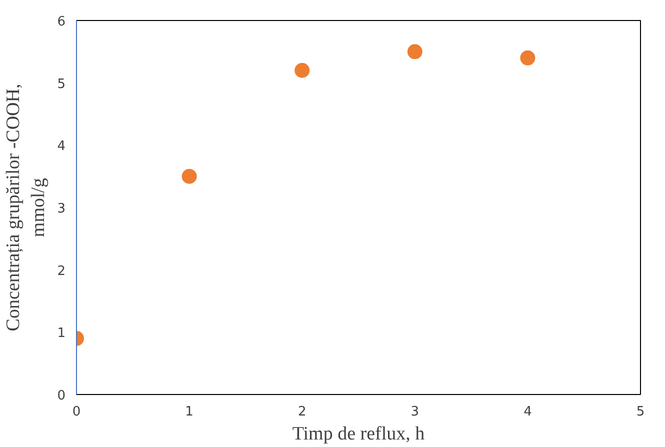 This screenshot has height=447, width=665. What do you see at coordinates (61, 271) in the screenshot?
I see `y-tick-label: 2` at bounding box center [61, 271].